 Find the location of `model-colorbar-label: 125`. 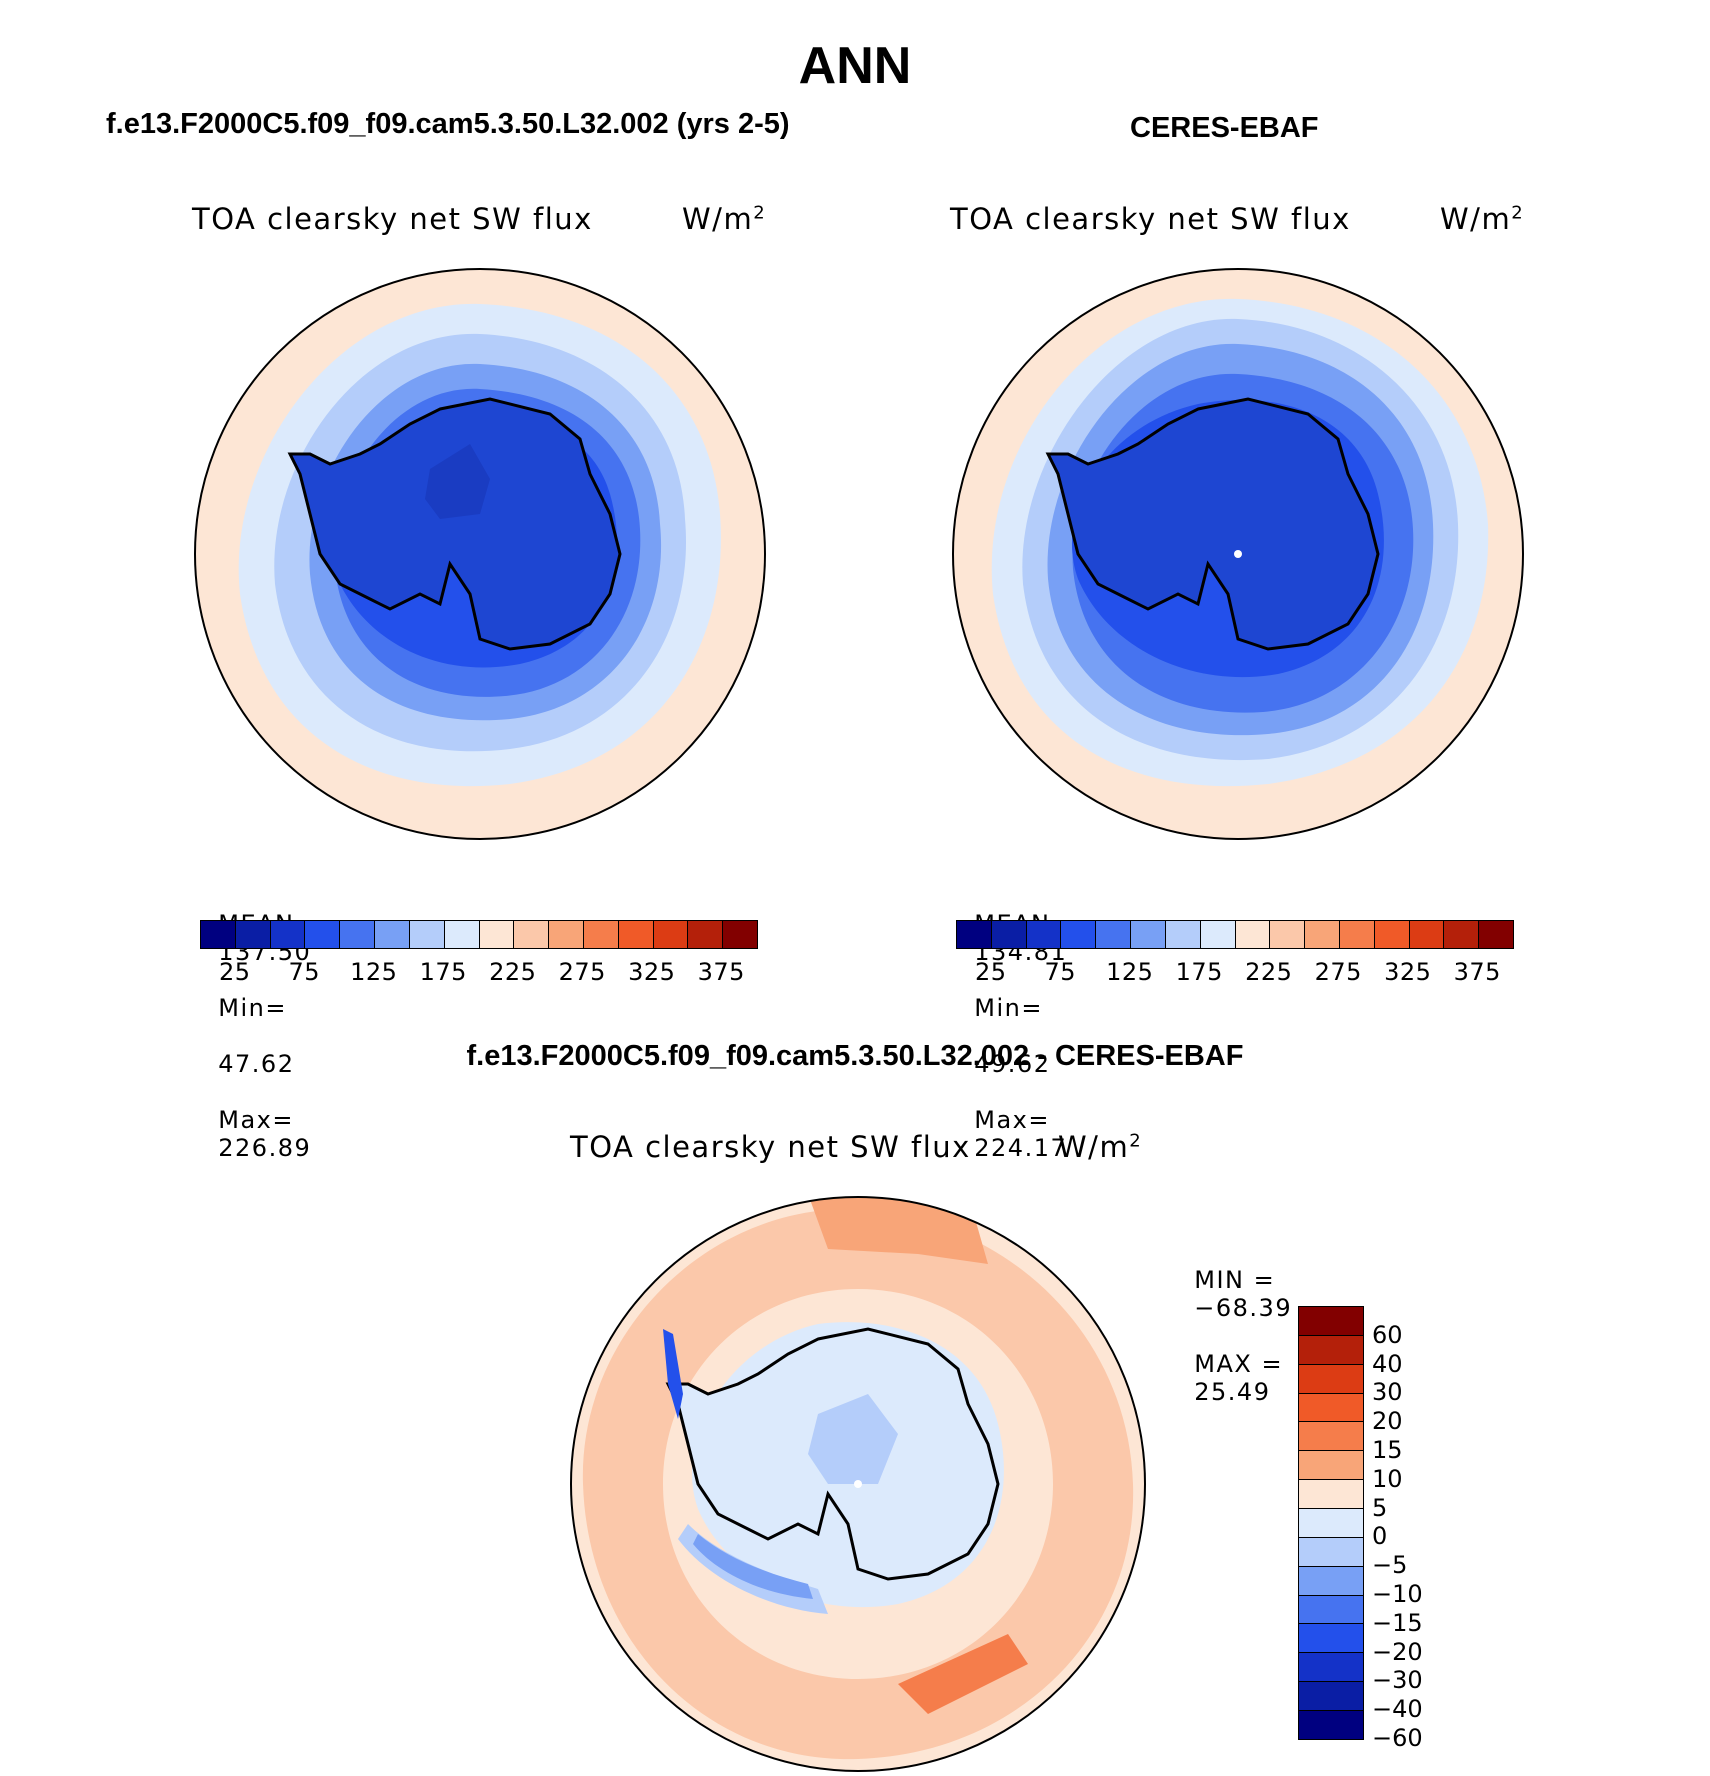

model-colorbar-label: 125 is located at coordinates (374, 972).